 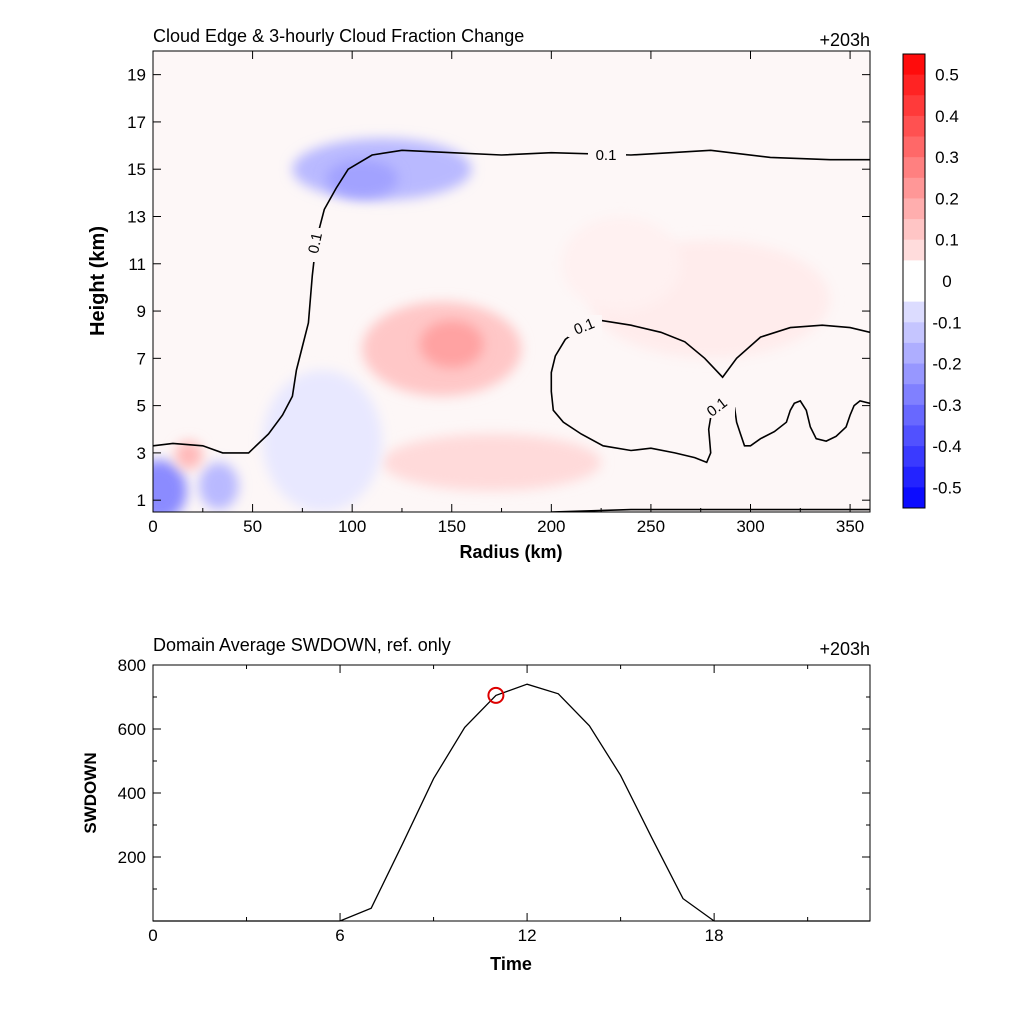 What do you see at coordinates (132, 857) in the screenshot?
I see `y-tick-label: 200` at bounding box center [132, 857].